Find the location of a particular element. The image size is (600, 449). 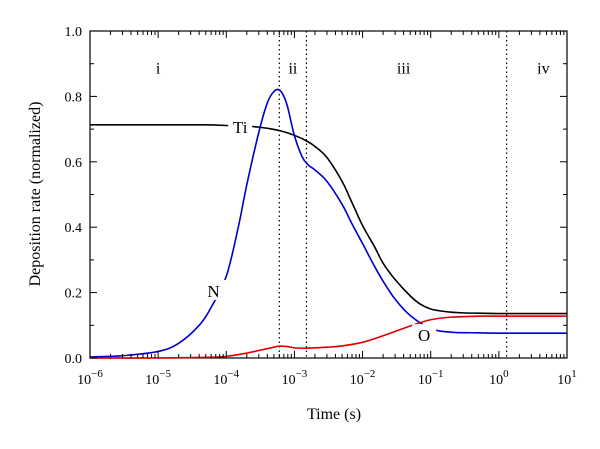

series-label-ti: Ti is located at coordinates (240, 127).